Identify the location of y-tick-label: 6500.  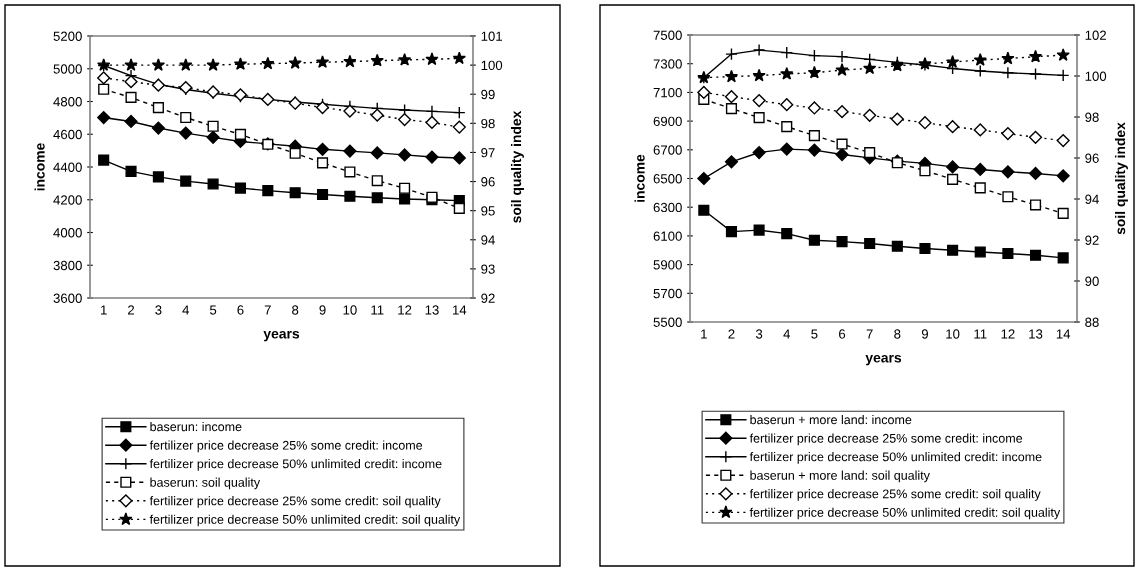
(667, 179).